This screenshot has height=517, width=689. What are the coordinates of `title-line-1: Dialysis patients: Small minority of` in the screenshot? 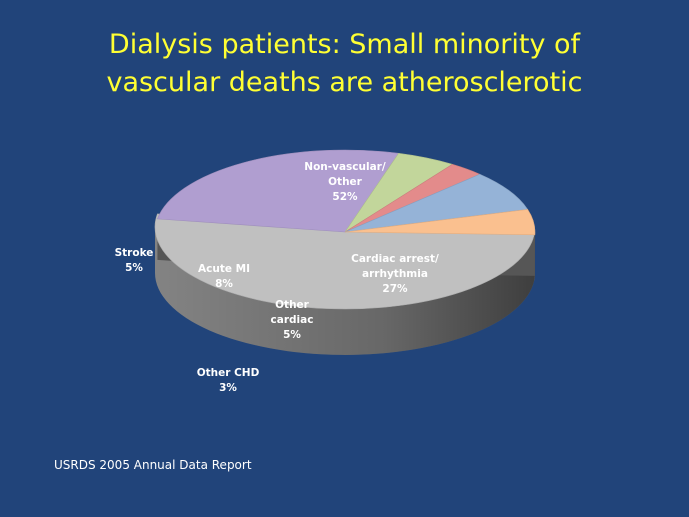 It's located at (344, 44).